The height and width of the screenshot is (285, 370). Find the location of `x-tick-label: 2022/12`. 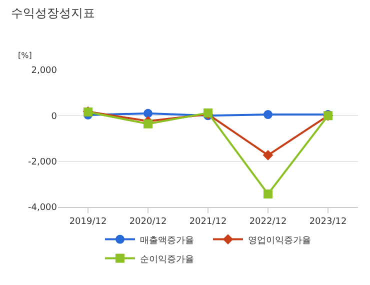

x-tick-label: 2022/12 is located at coordinates (268, 221).